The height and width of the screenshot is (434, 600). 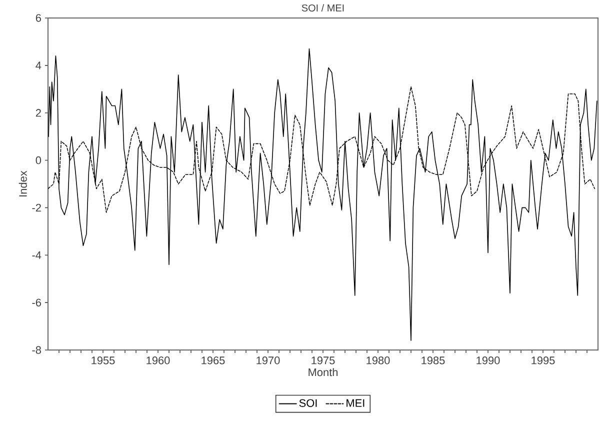 I want to click on y-tick-label: -6, so click(x=36, y=302).